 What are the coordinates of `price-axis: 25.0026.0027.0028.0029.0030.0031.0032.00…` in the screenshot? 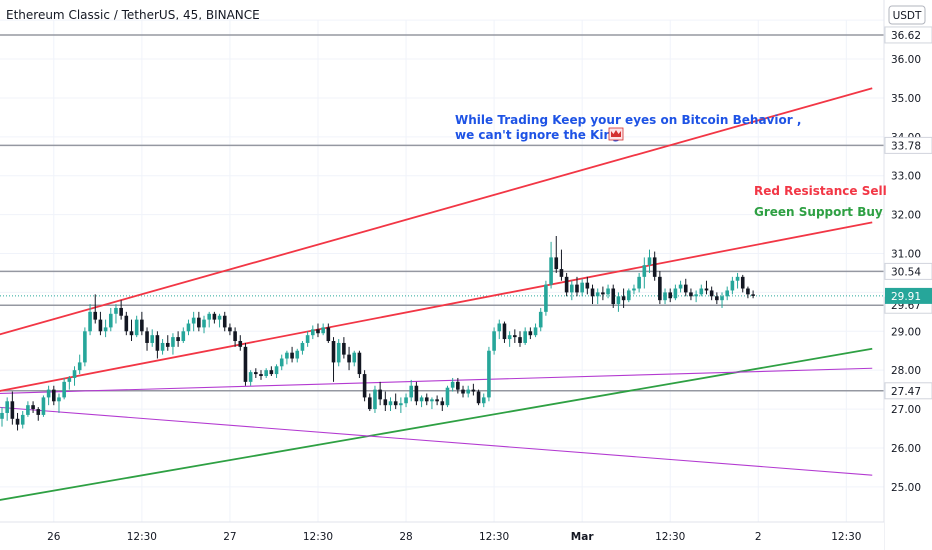 It's located at (907, 275).